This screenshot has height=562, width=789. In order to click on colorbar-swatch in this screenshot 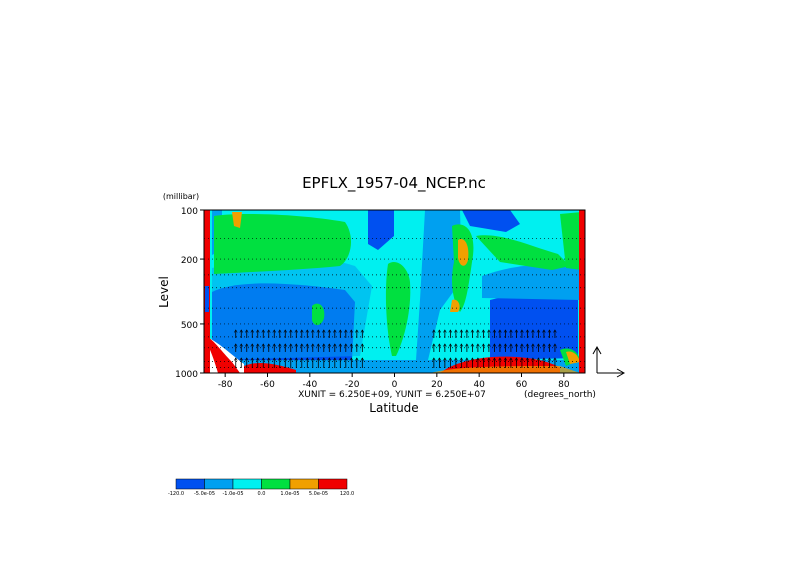, I will do `click(247, 484)`.